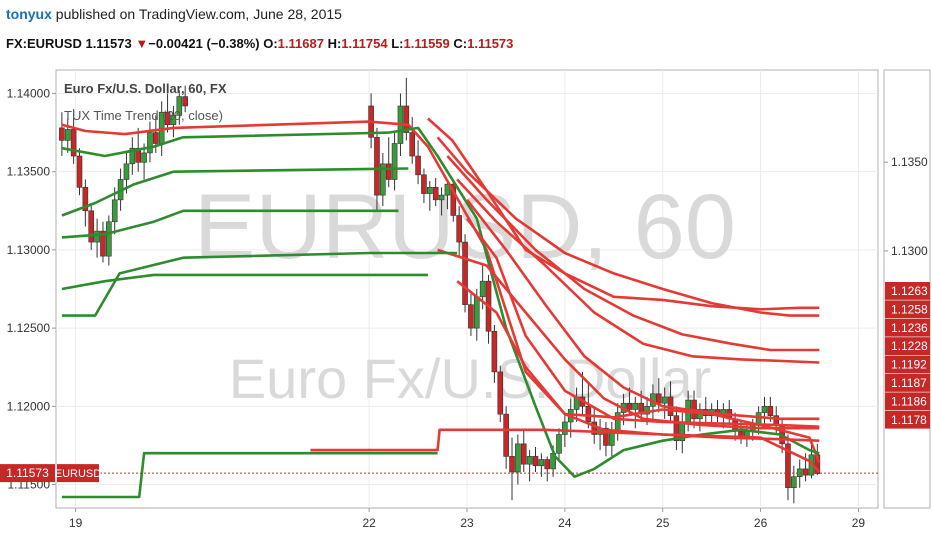  Describe the element at coordinates (29, 250) in the screenshot. I see `y-tick-label: 1.13000` at that location.